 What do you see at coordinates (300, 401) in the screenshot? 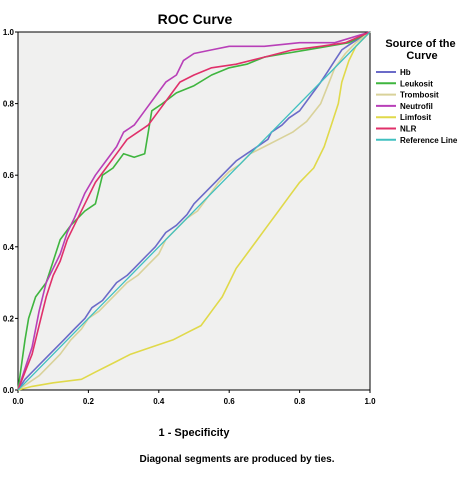
I see `x-tick-label: 0.8` at bounding box center [300, 401].